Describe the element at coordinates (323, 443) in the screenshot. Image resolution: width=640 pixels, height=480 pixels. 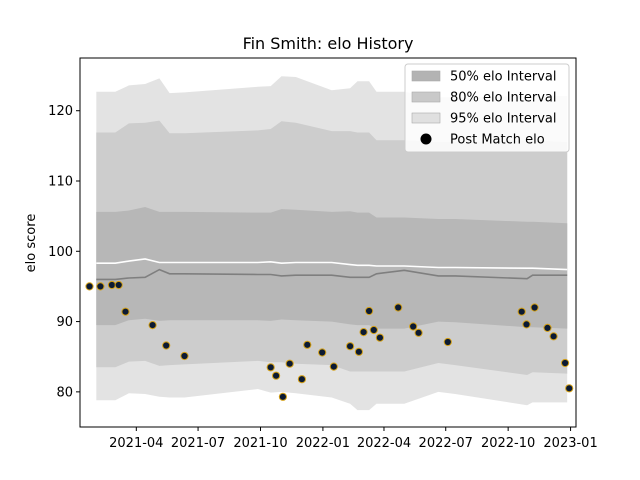
I see `x-tick-label: 2022-01` at that location.